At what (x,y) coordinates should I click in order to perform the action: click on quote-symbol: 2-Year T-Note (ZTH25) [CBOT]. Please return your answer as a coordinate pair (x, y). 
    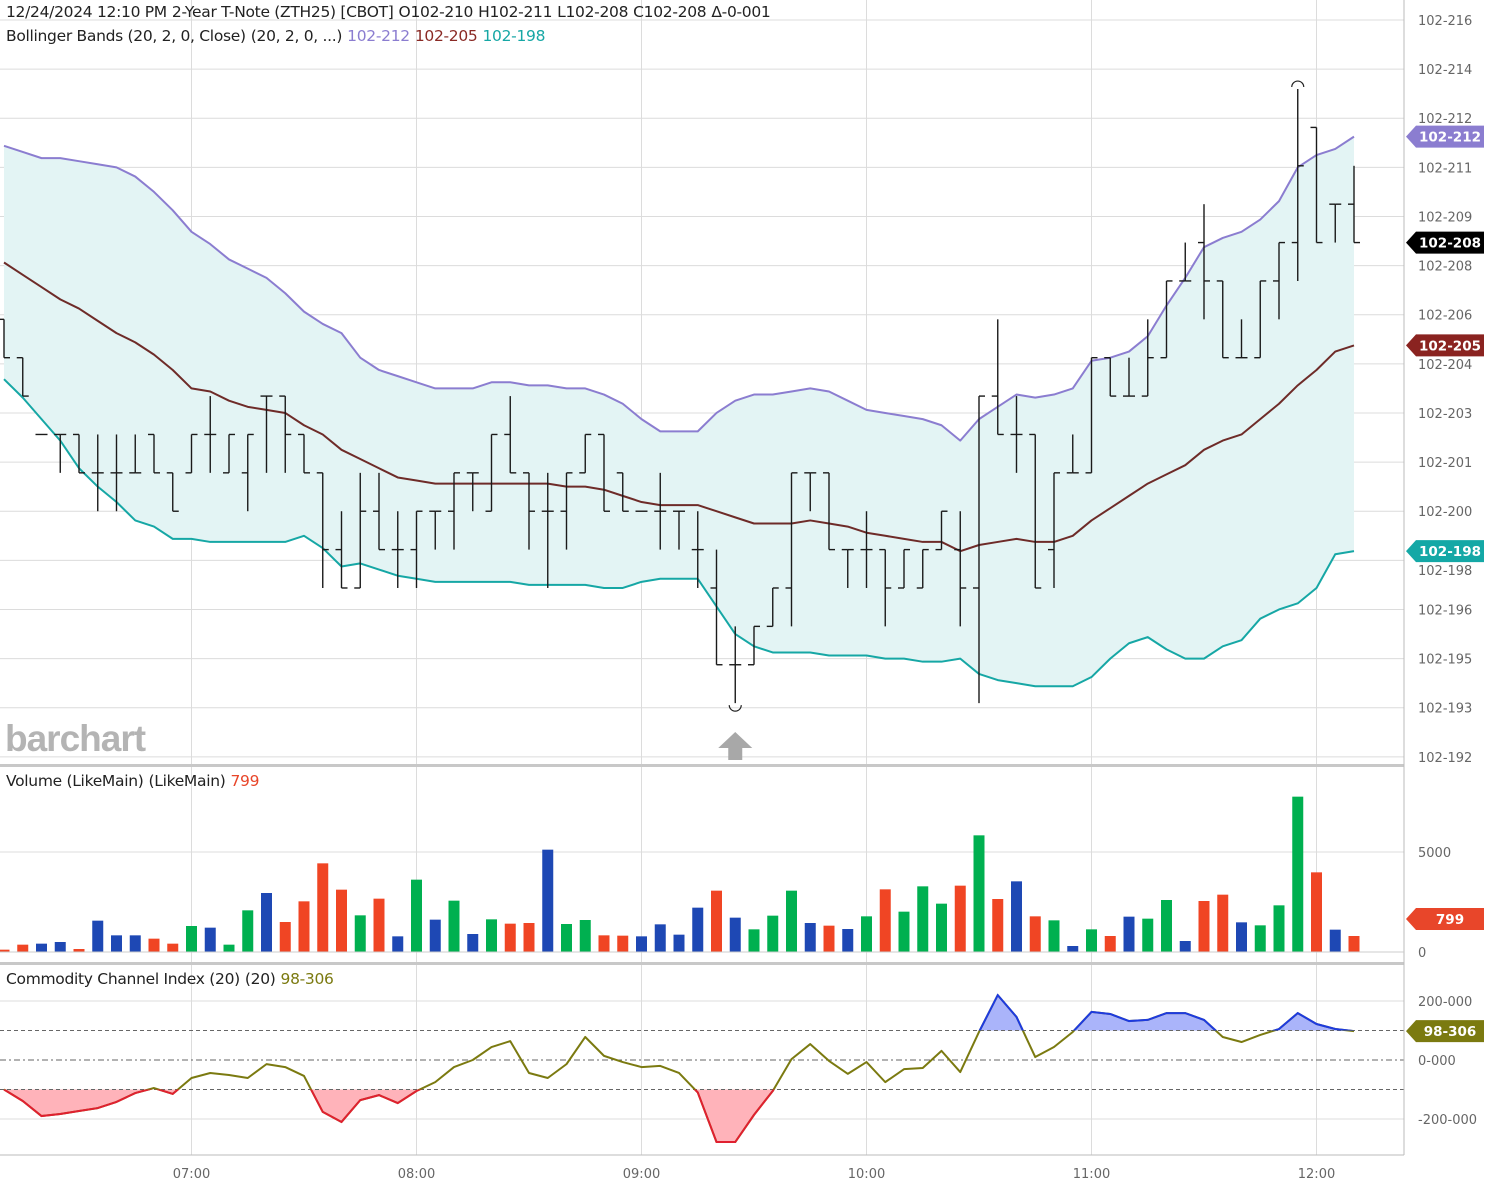
    Looking at the image, I should click on (282, 12).